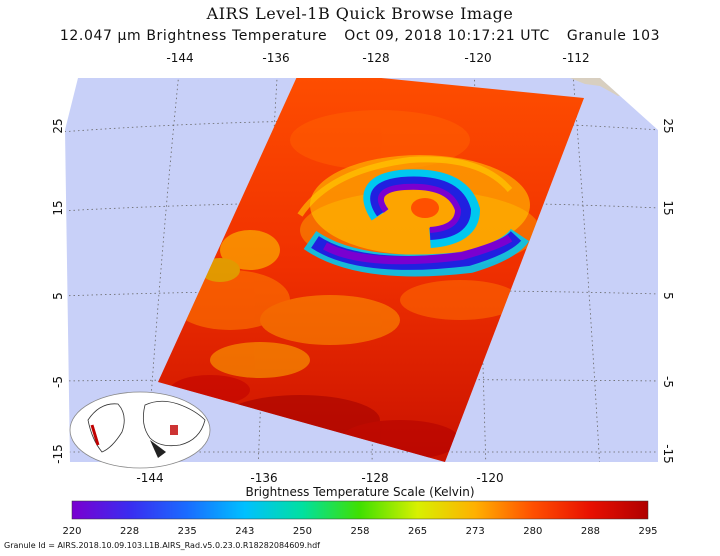  Describe the element at coordinates (275, 58) in the screenshot. I see `lon-top-label: -136` at that location.